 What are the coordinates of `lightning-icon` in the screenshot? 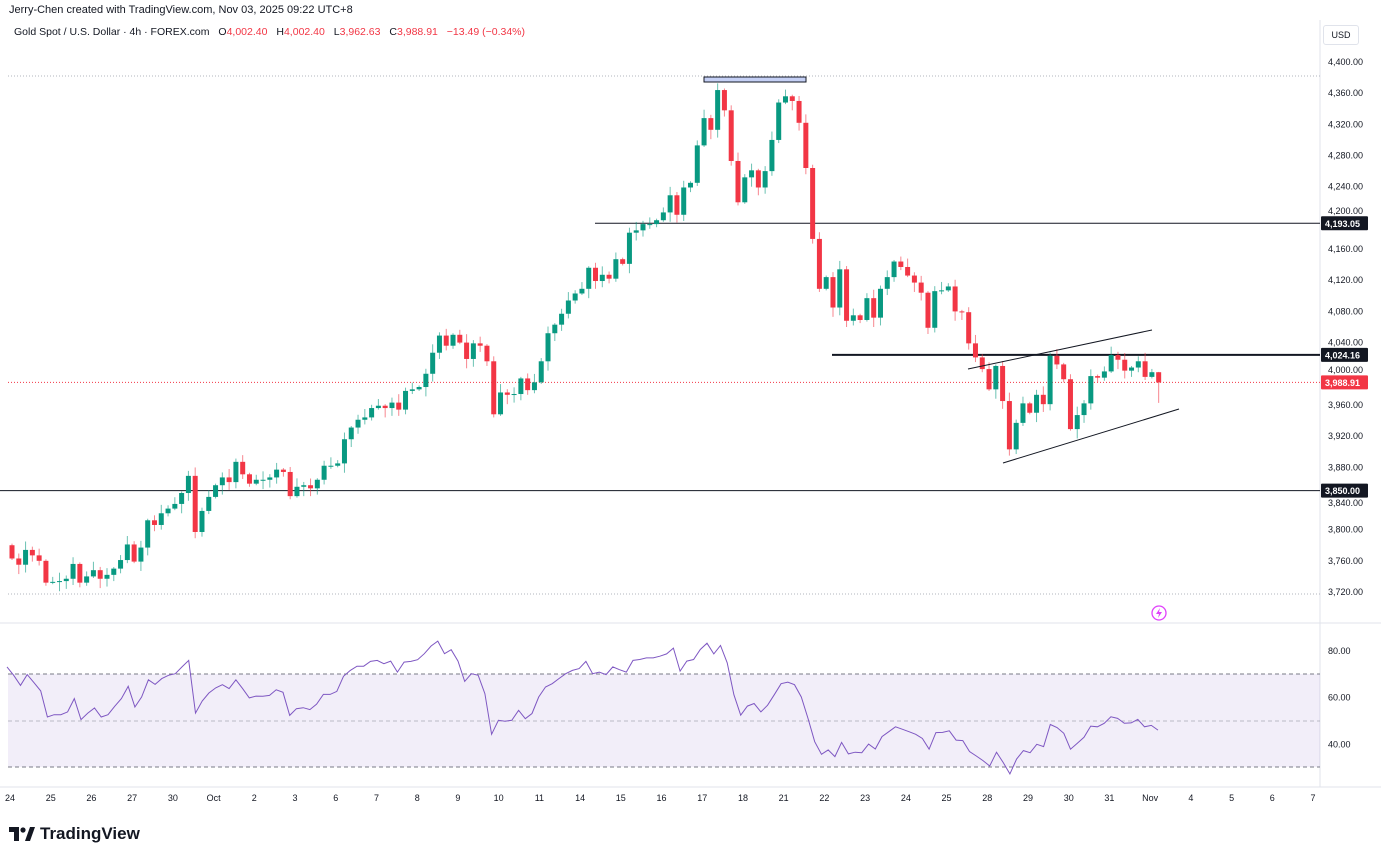 It's located at (1159, 613).